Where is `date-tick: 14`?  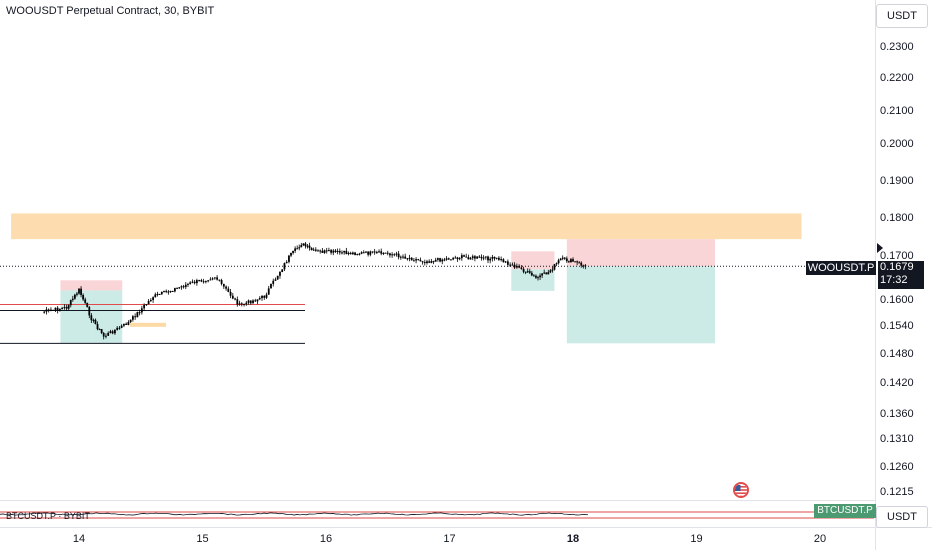
date-tick: 14 is located at coordinates (79, 539).